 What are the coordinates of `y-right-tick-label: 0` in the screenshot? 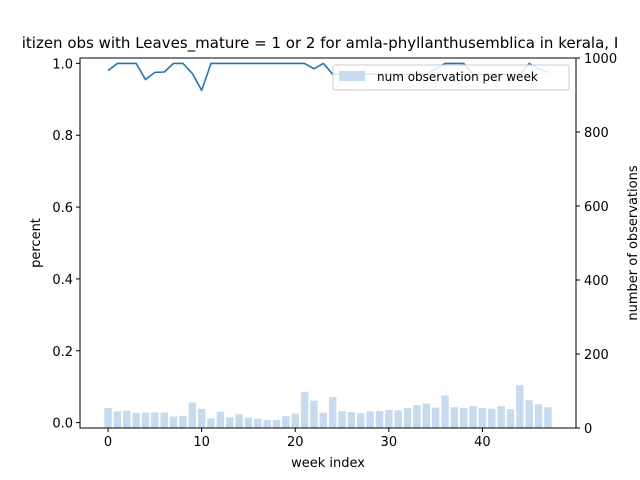 It's located at (588, 429).